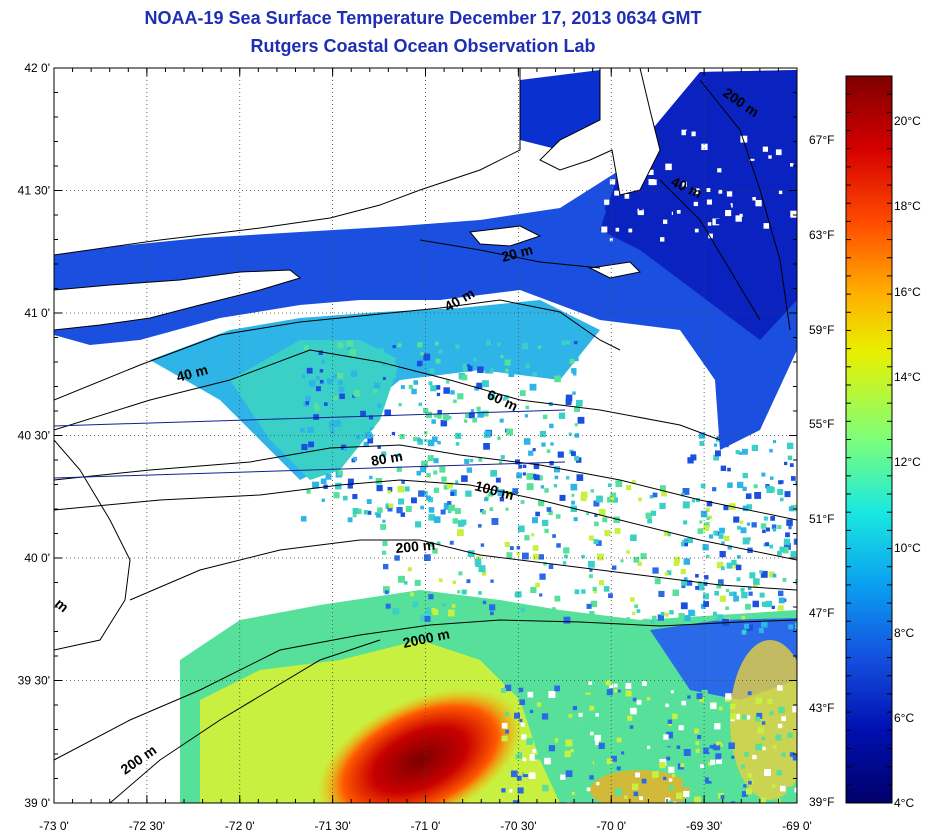 This screenshot has width=928, height=840. Describe the element at coordinates (37, 803) in the screenshot. I see `lat-tick-label: 39 0'` at that location.